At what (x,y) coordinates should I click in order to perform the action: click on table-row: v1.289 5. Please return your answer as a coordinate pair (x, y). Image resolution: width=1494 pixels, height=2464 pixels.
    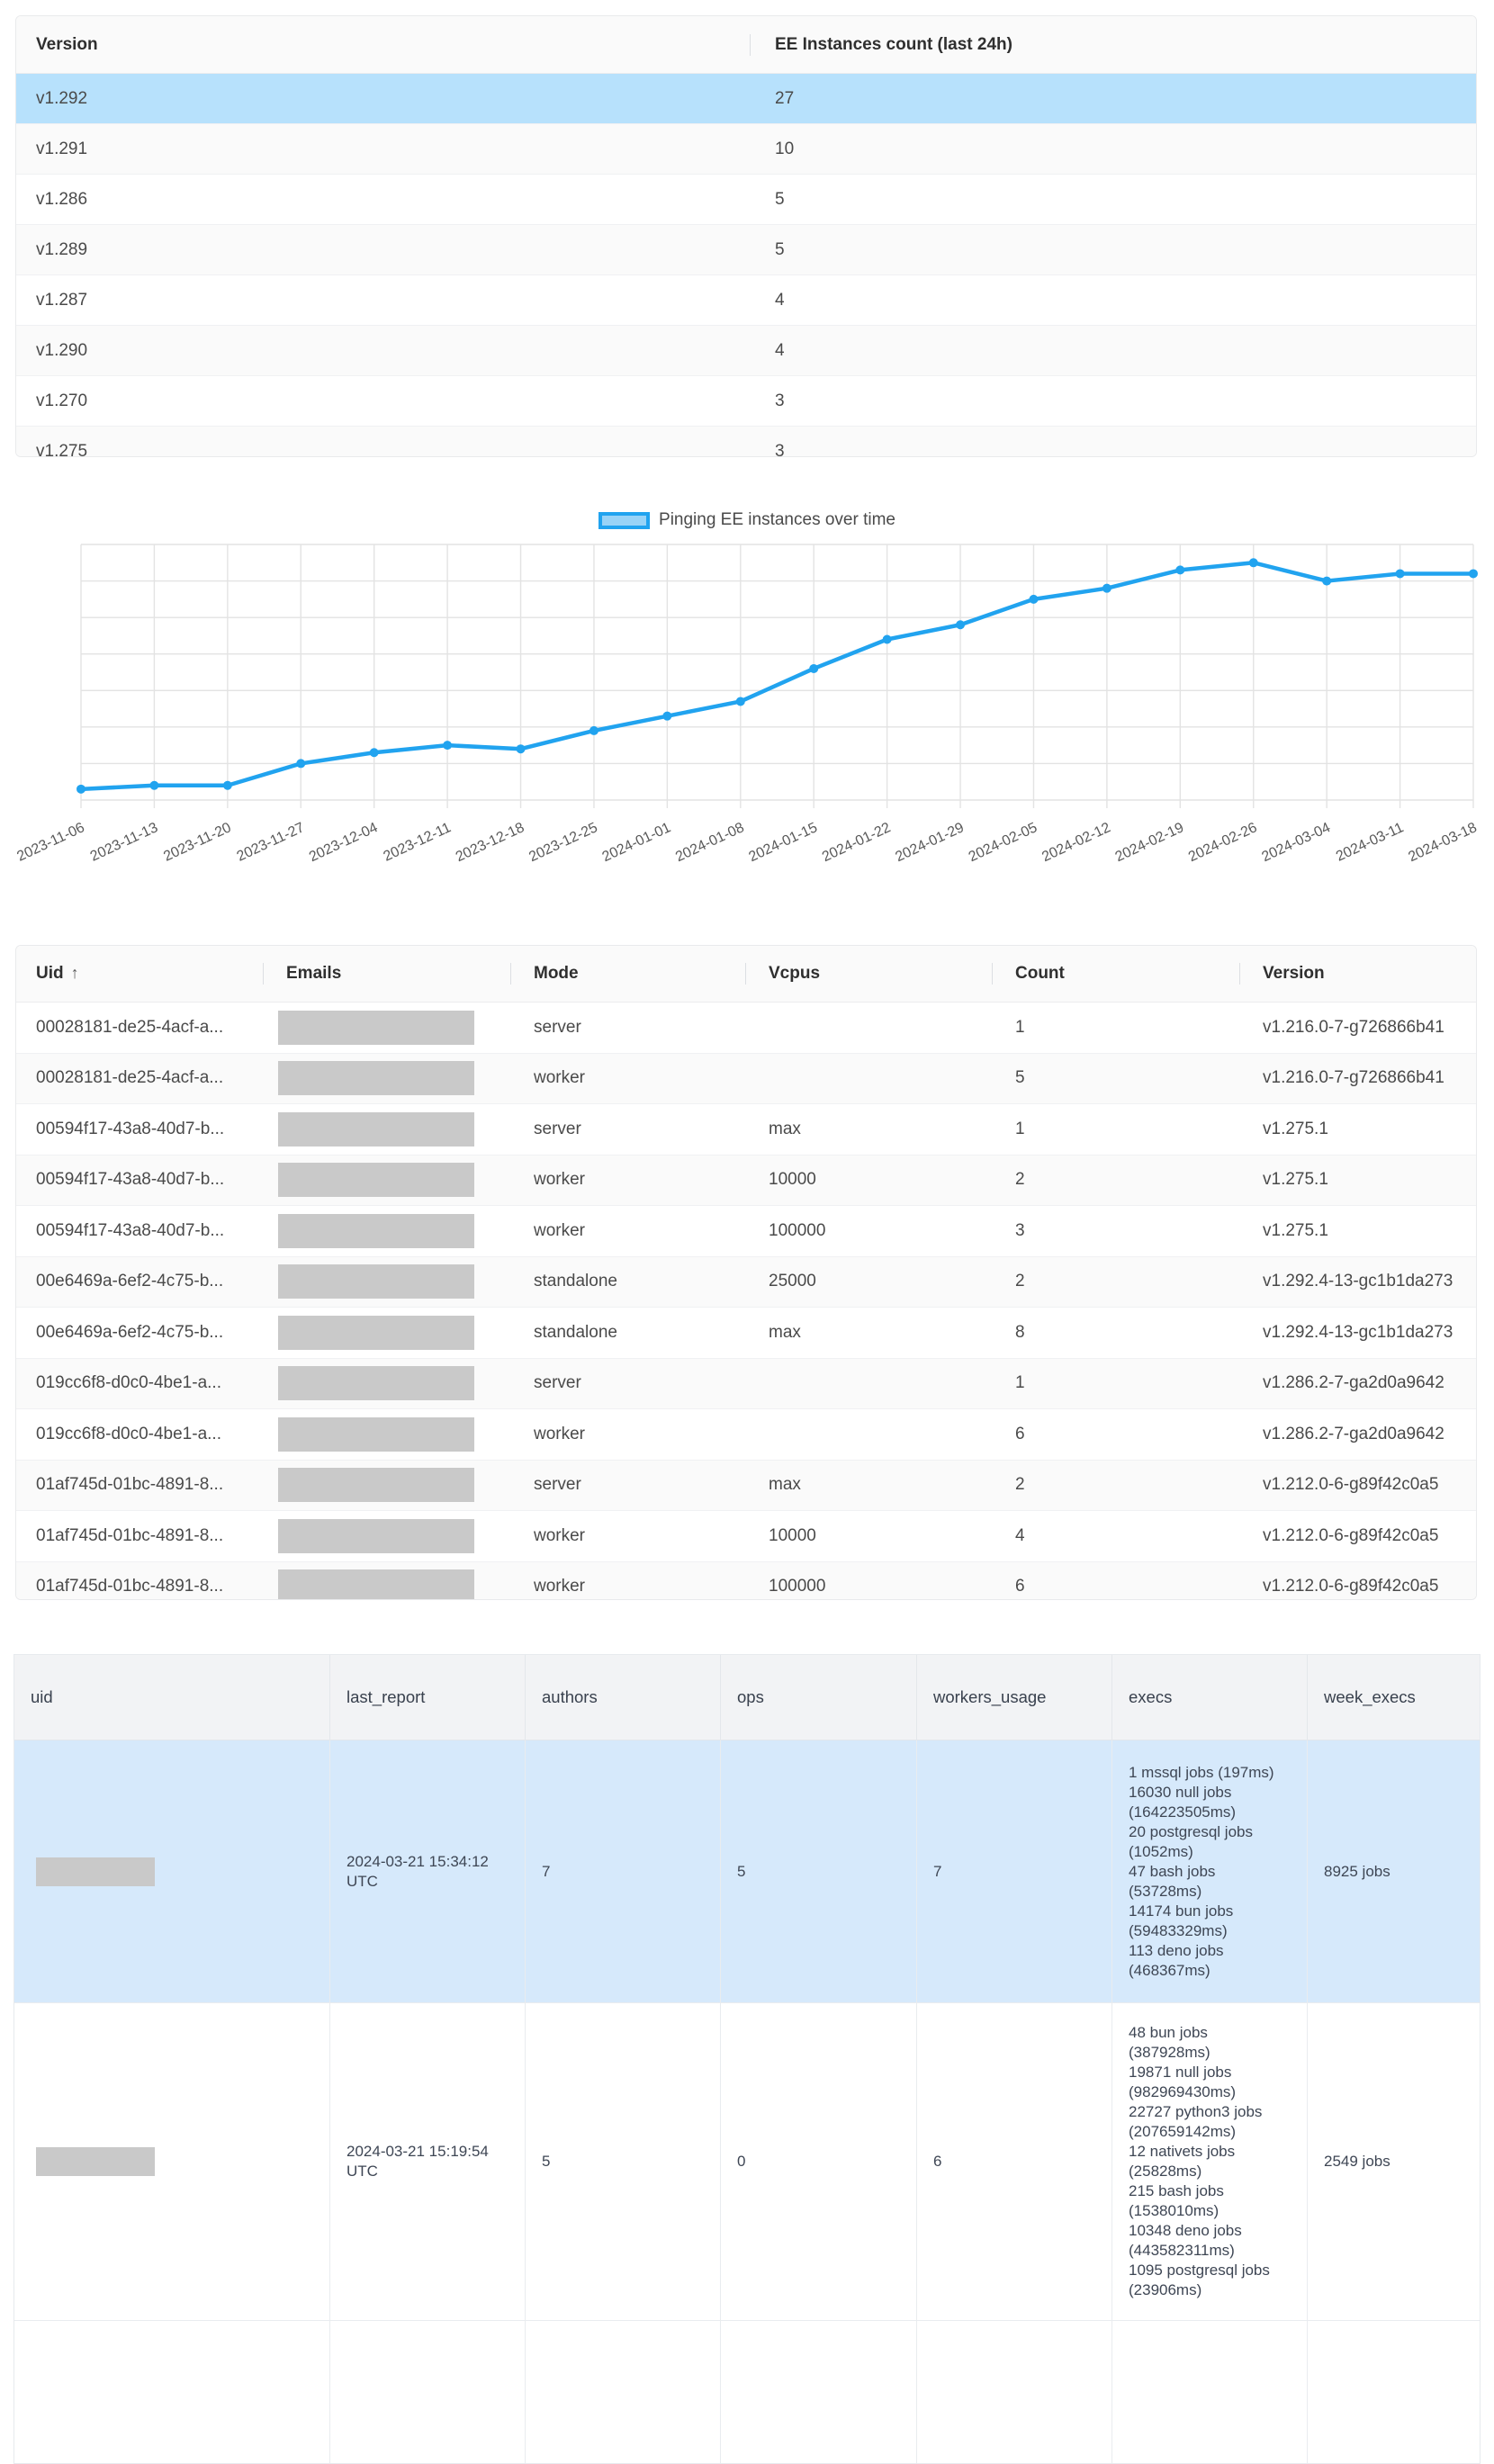
    Looking at the image, I should click on (746, 250).